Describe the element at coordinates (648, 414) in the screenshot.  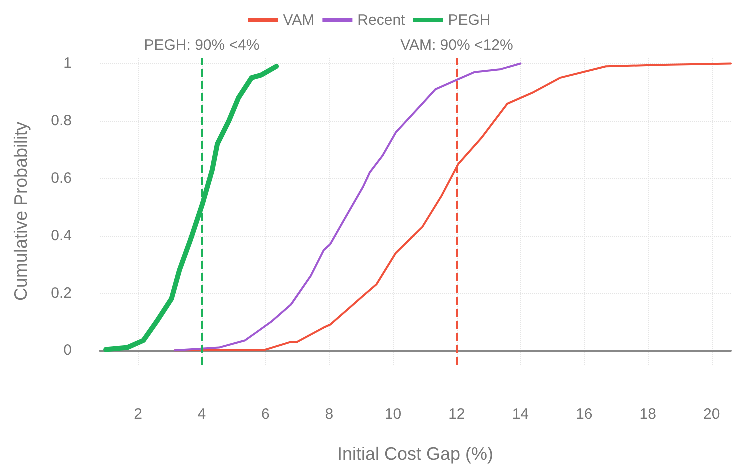
I see `x-tick-label: 18` at that location.